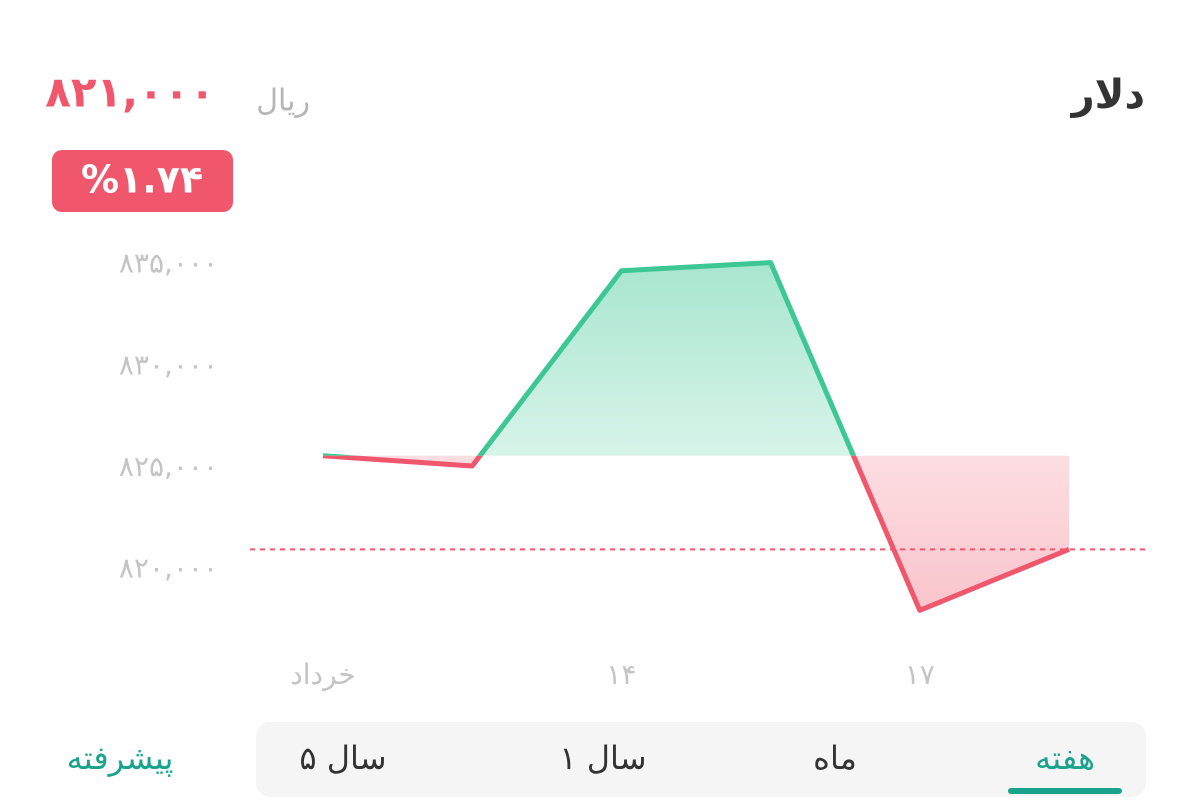 The width and height of the screenshot is (1199, 803). What do you see at coordinates (283, 101) in the screenshot?
I see `currency: ریال` at bounding box center [283, 101].